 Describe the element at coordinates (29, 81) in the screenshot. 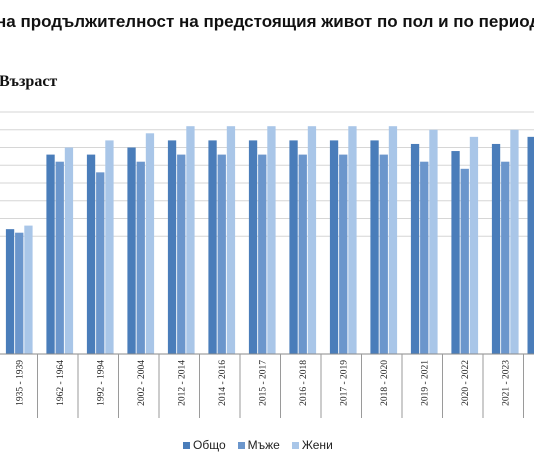

I see `y-axis-label: Възраст` at that location.